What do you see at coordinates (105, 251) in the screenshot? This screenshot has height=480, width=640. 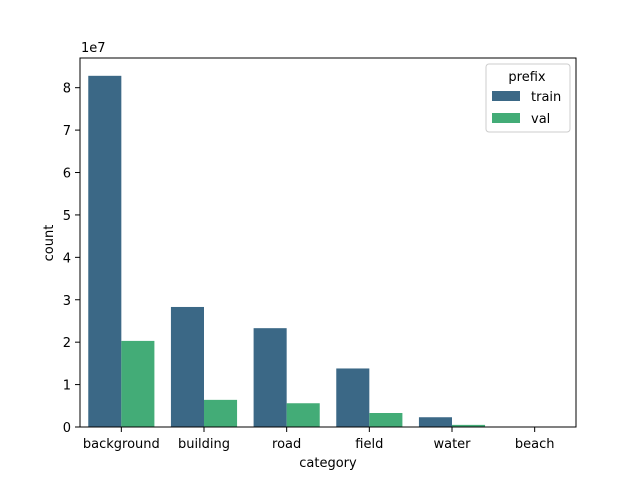 I see `bar-train-background` at bounding box center [105, 251].